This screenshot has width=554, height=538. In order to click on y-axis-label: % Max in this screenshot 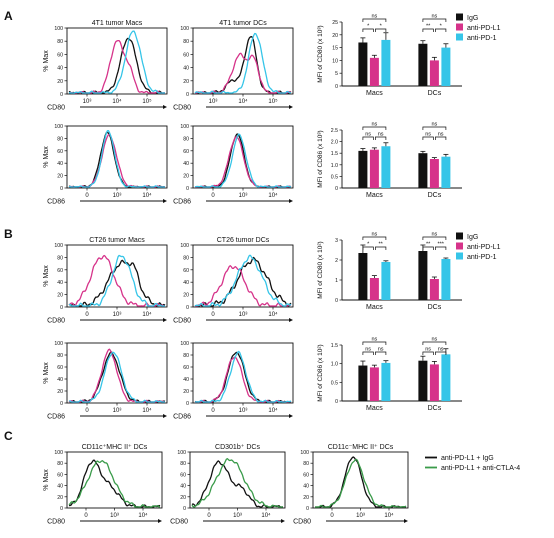, I will do `click(46, 373)`.